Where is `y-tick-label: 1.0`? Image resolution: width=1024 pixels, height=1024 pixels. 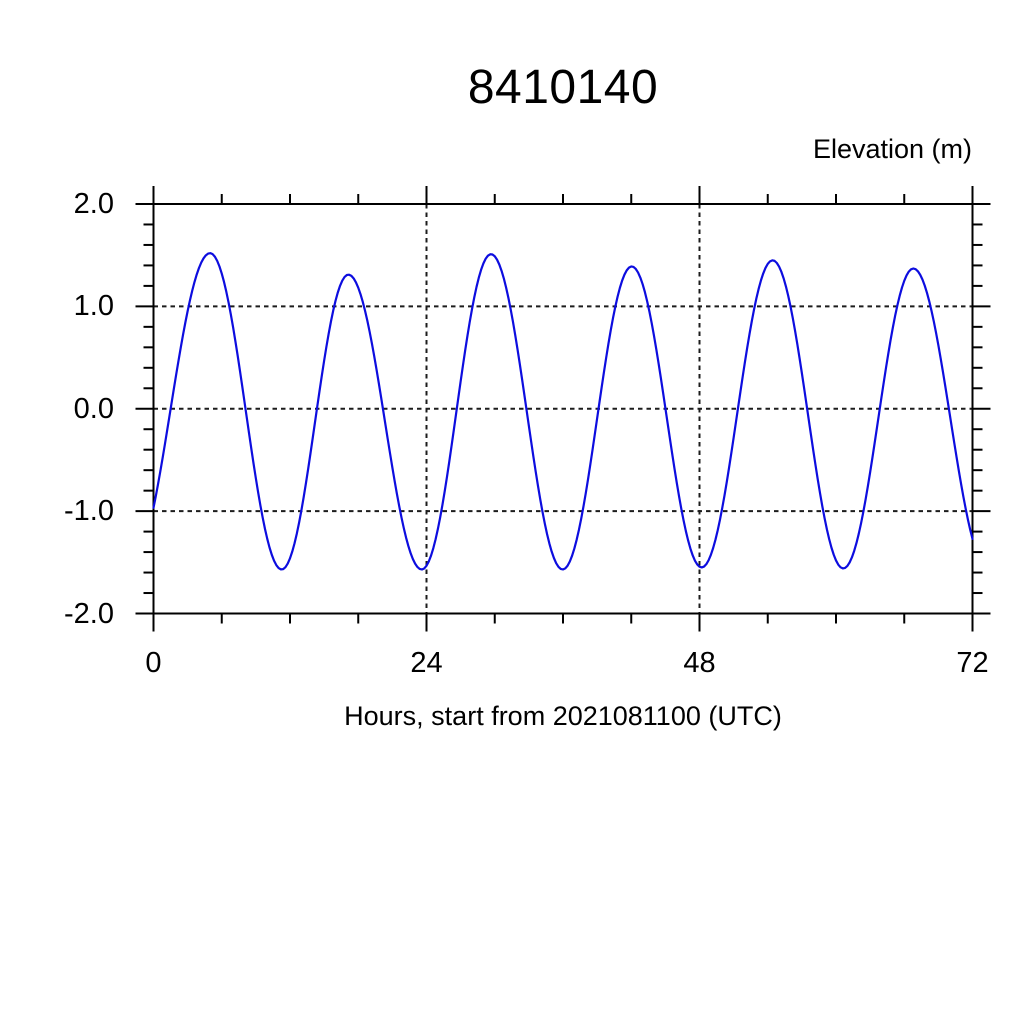 y-tick-label: 1.0 is located at coordinates (93, 306).